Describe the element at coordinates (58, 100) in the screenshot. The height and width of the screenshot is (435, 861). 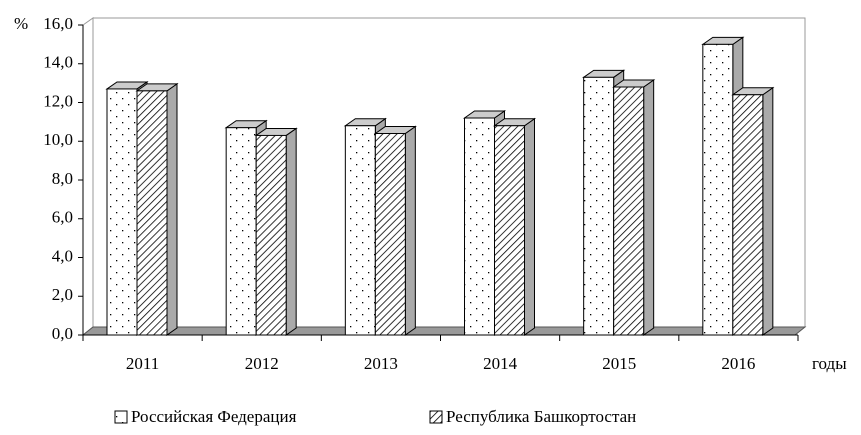
I see `y-tick-label: 12,0` at that location.